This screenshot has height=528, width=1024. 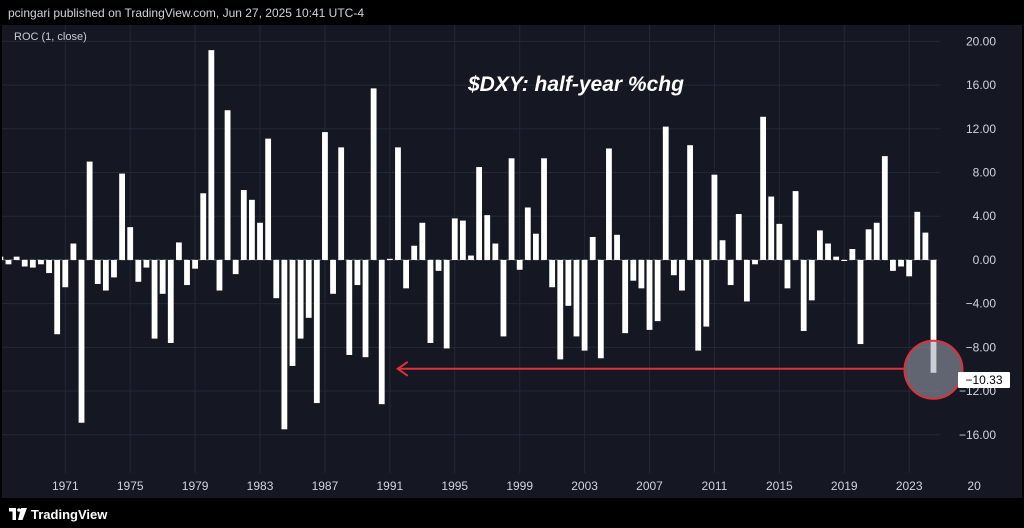 I want to click on annotation-layer, so click(x=680, y=369).